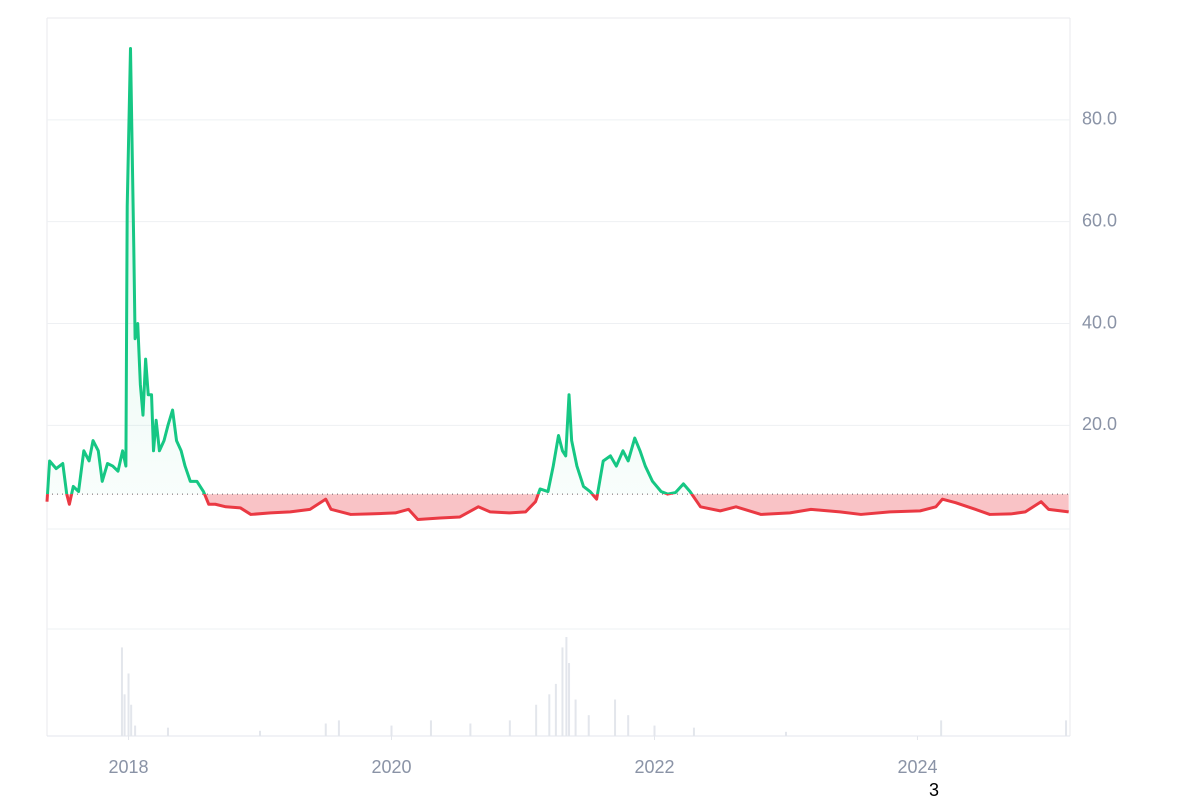 The image size is (1200, 805). Describe the element at coordinates (1099, 322) in the screenshot. I see `y-tick-label: 40.0` at that location.